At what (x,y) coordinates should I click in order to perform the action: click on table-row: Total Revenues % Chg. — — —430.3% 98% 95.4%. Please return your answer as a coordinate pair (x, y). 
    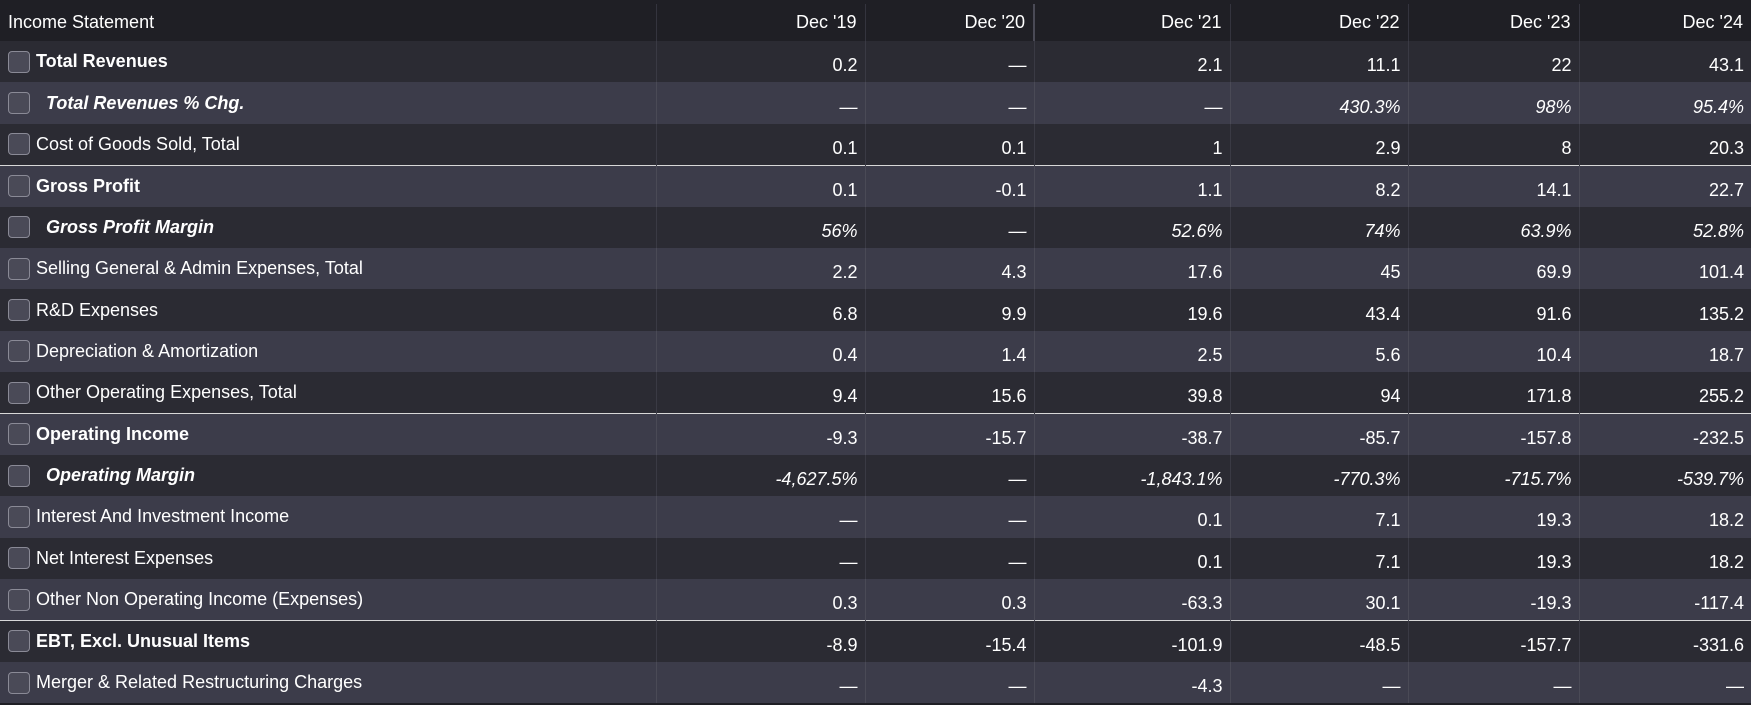
    Looking at the image, I should click on (875, 103).